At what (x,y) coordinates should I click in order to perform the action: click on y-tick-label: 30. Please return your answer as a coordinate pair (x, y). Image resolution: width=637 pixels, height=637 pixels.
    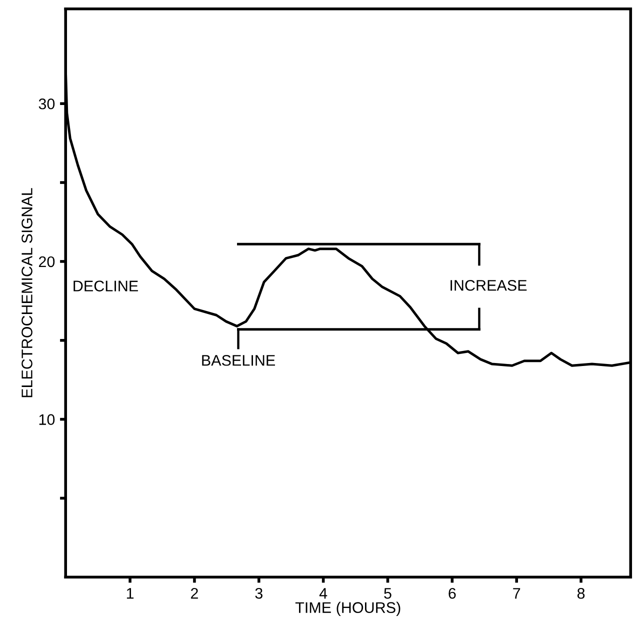
    Looking at the image, I should click on (46, 104).